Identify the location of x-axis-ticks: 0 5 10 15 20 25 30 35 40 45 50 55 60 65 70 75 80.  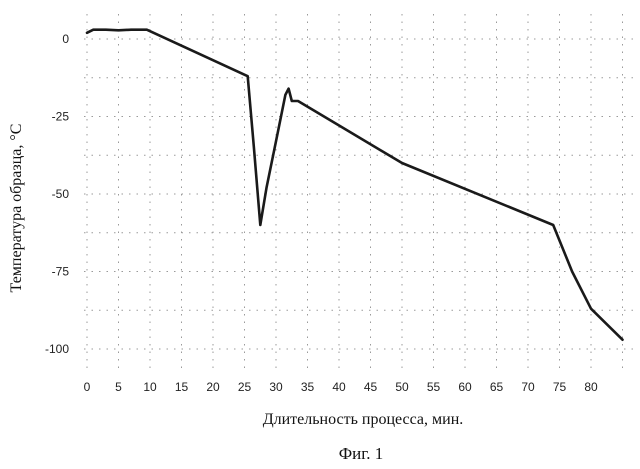
(341, 387).